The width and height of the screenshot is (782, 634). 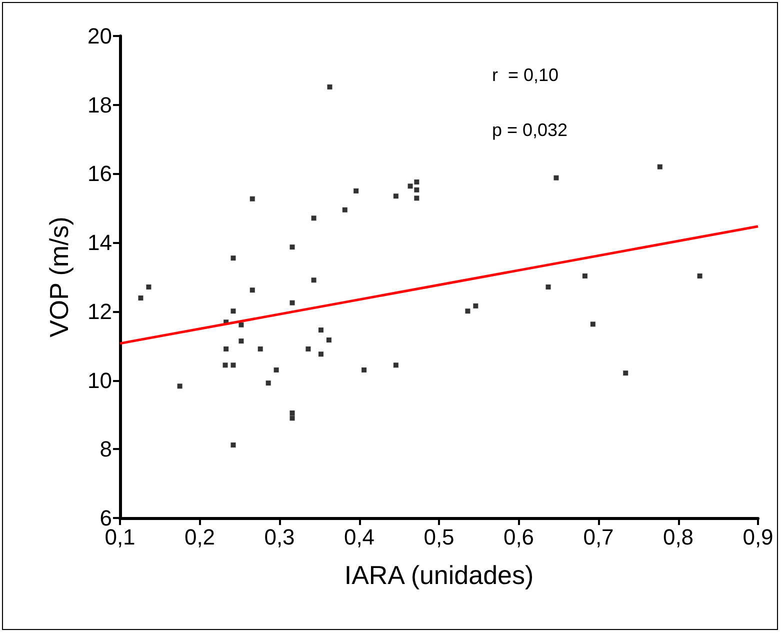 What do you see at coordinates (59, 277) in the screenshot?
I see `y-axis-title: VOP (m/s)` at bounding box center [59, 277].